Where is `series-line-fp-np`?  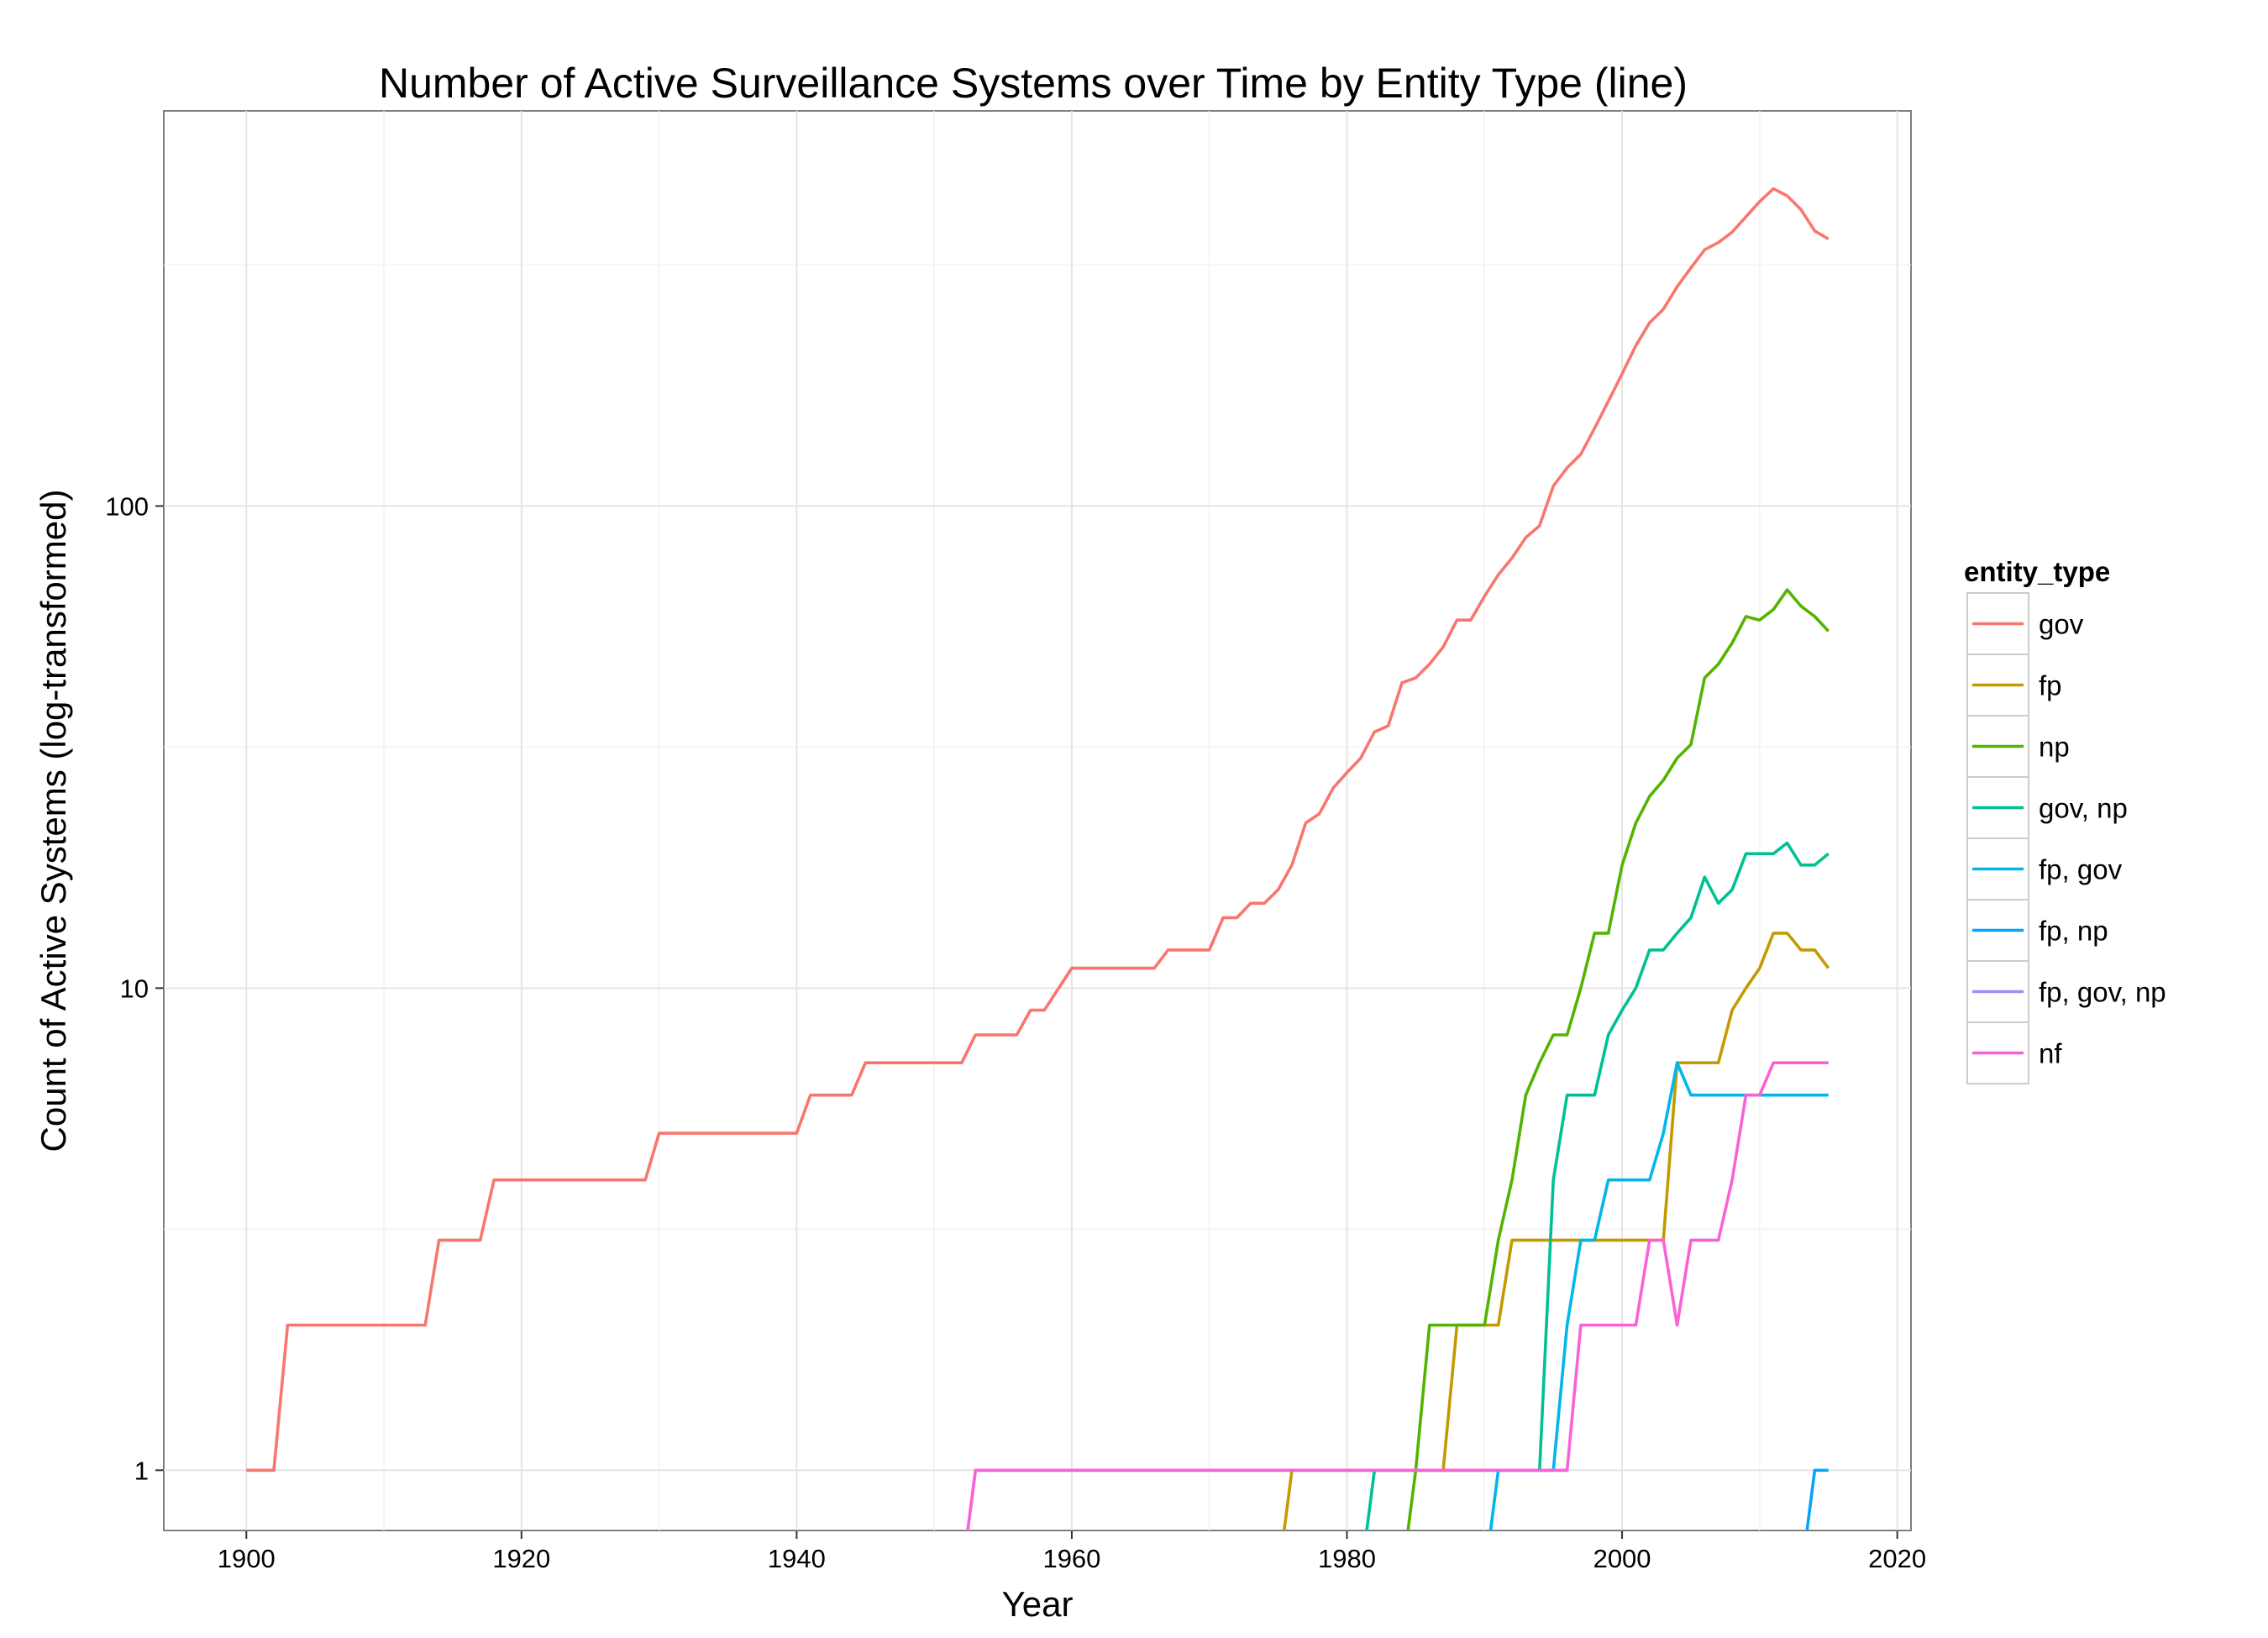
series-line-fp-np is located at coordinates (1817, 1499).